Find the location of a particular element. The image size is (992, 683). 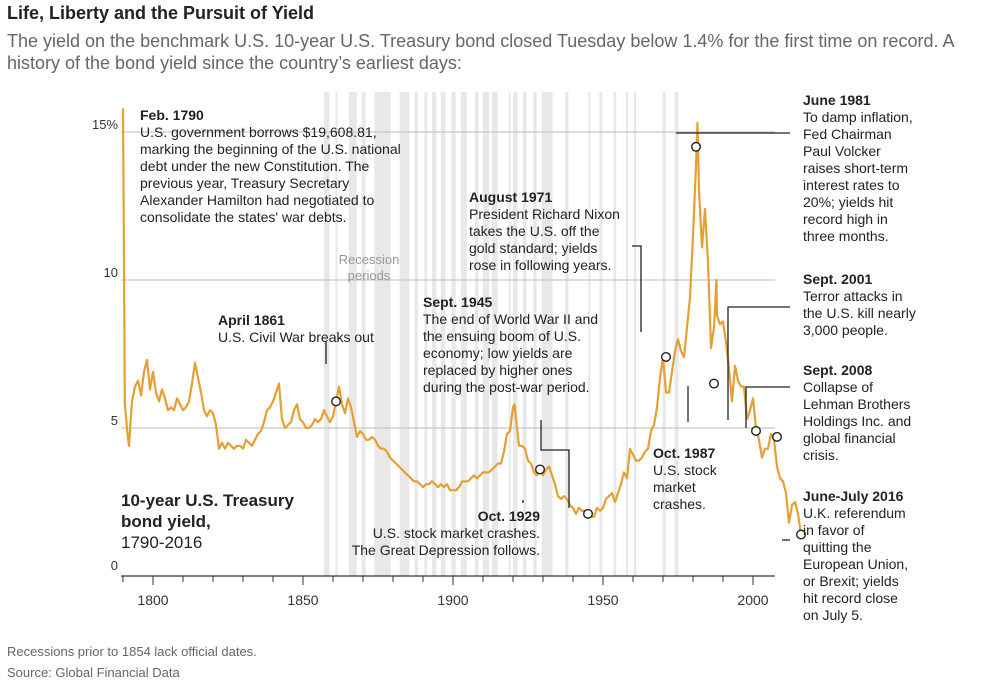

annotation-text: Terror attacks in is located at coordinates (853, 296).